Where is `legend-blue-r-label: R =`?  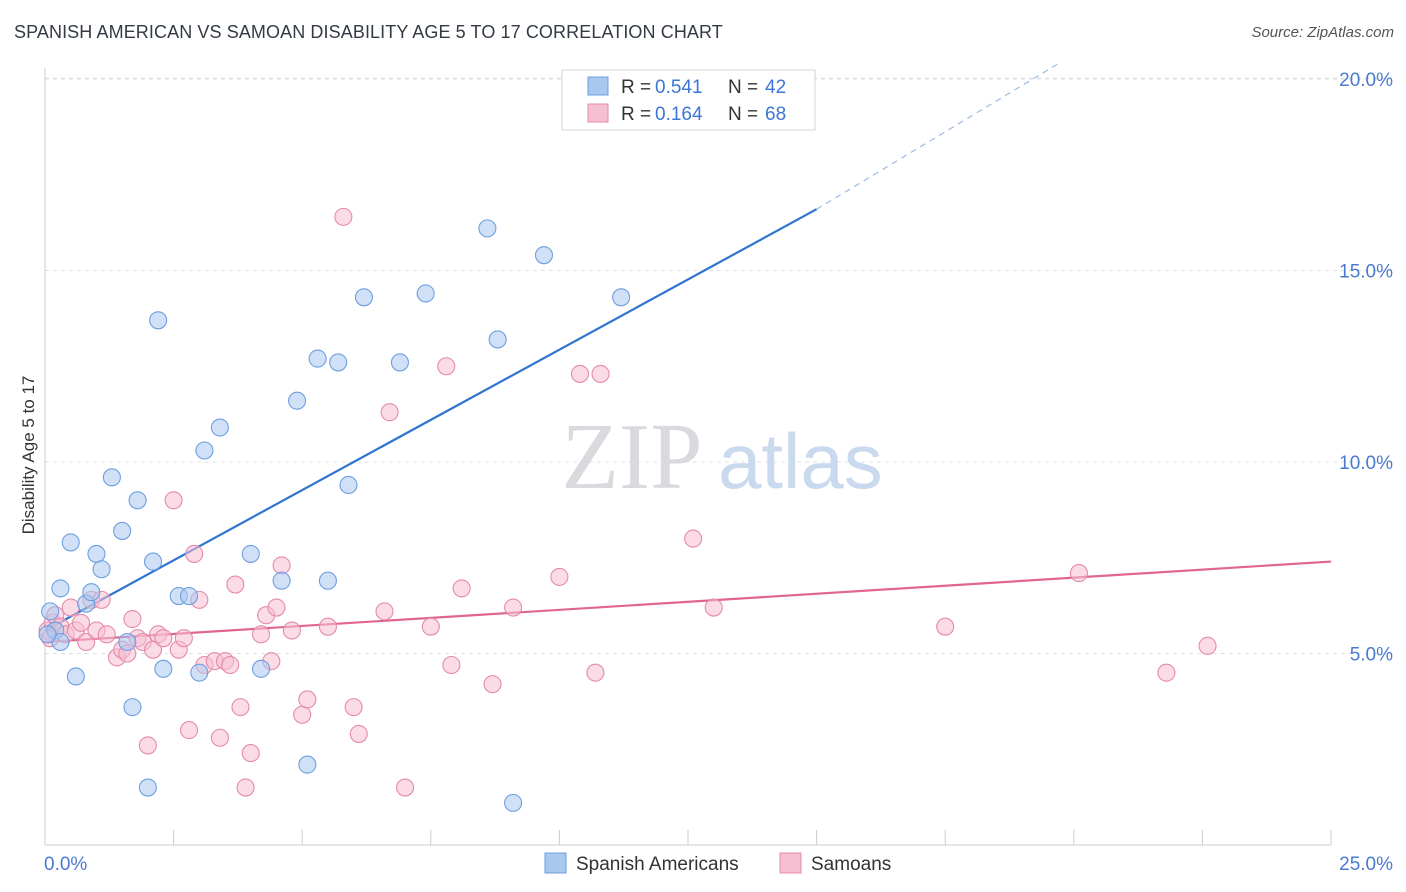
legend-blue-r-label: R = is located at coordinates (636, 87).